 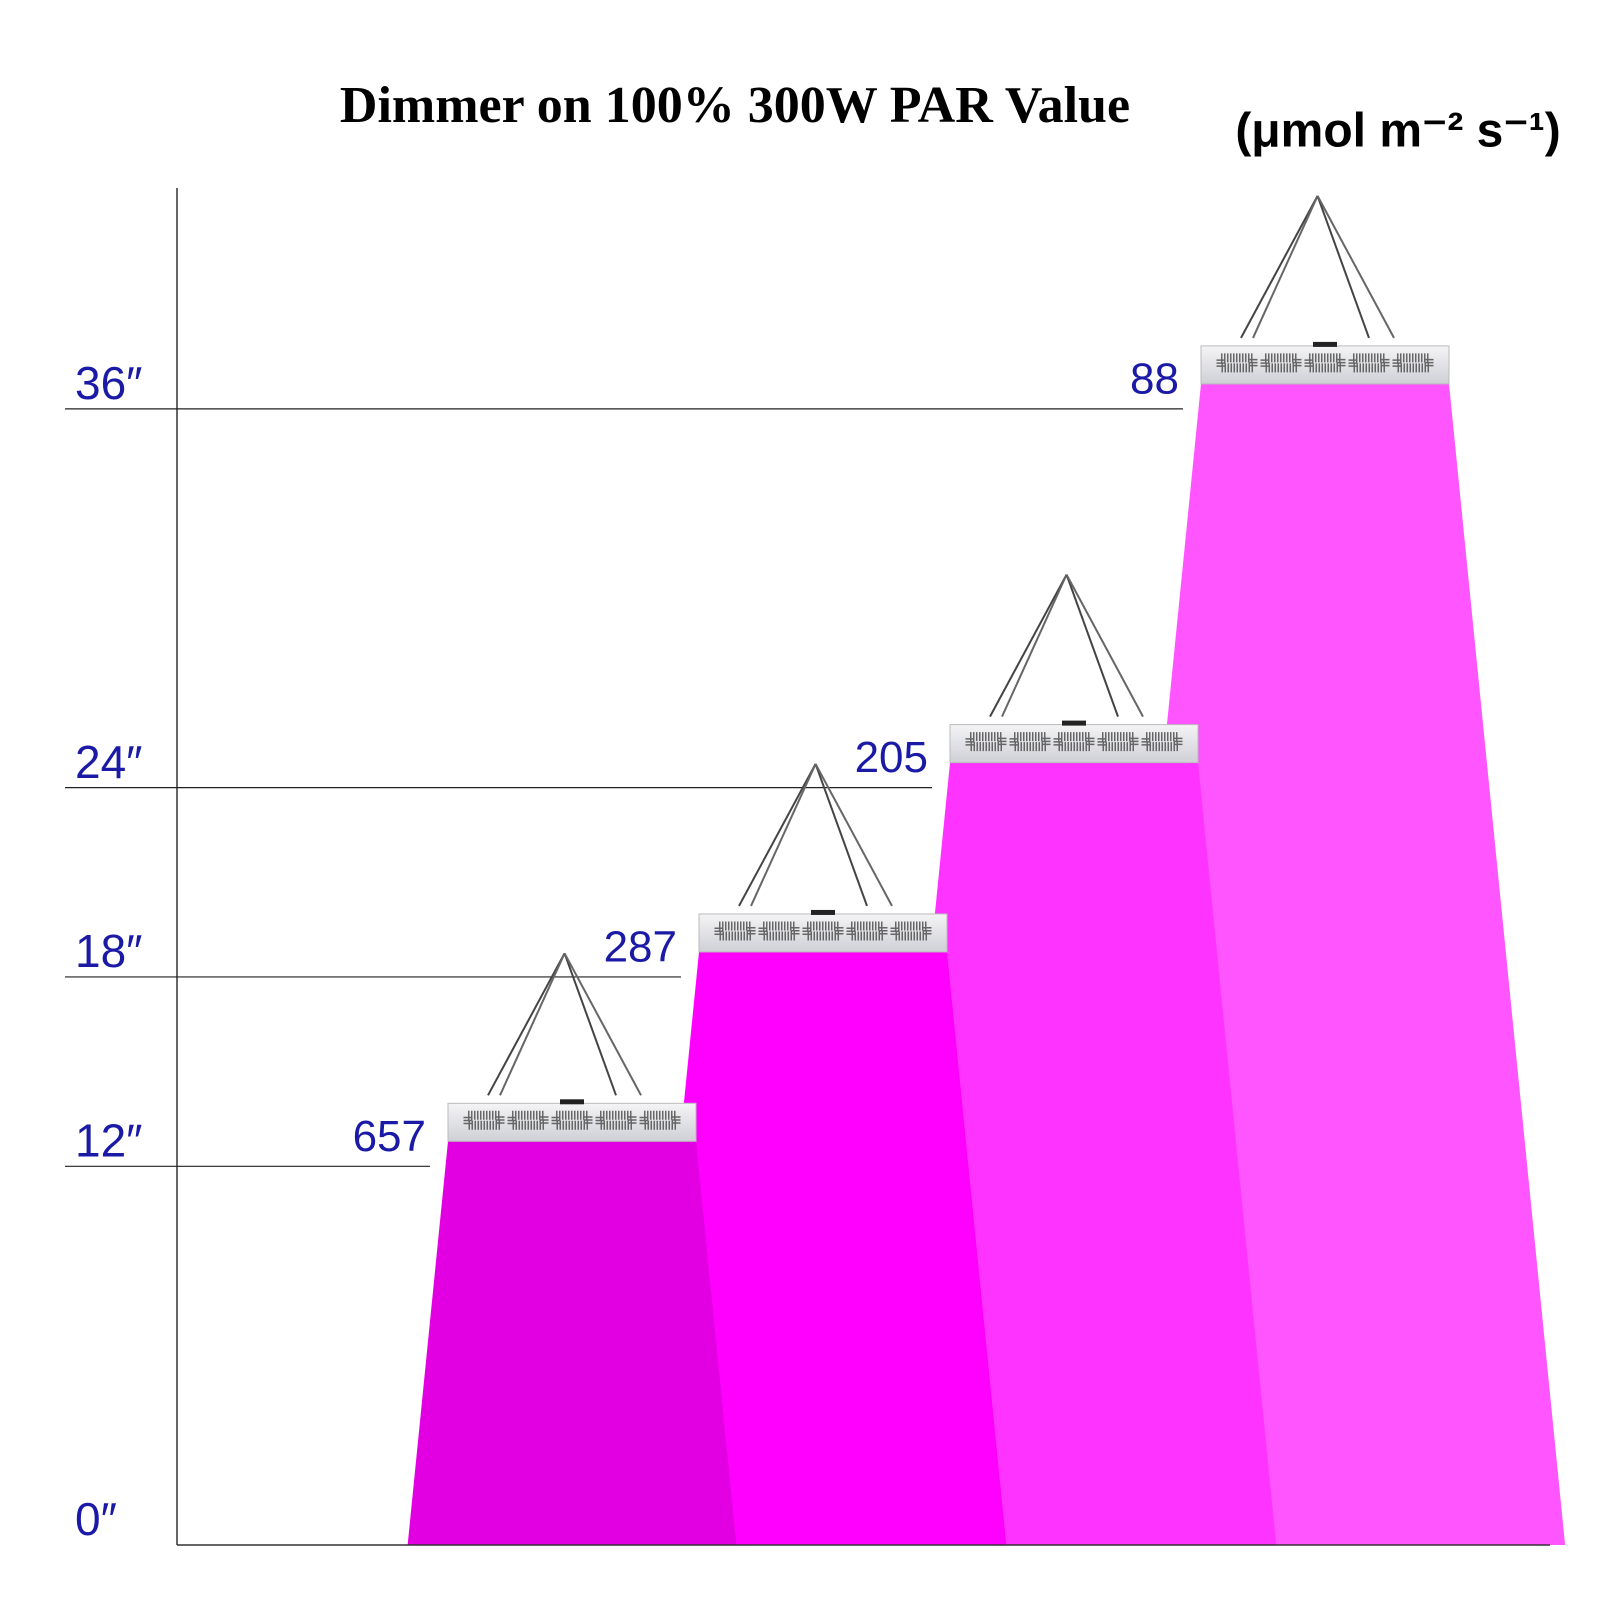 I want to click on value-label: 88, so click(x=1154, y=379).